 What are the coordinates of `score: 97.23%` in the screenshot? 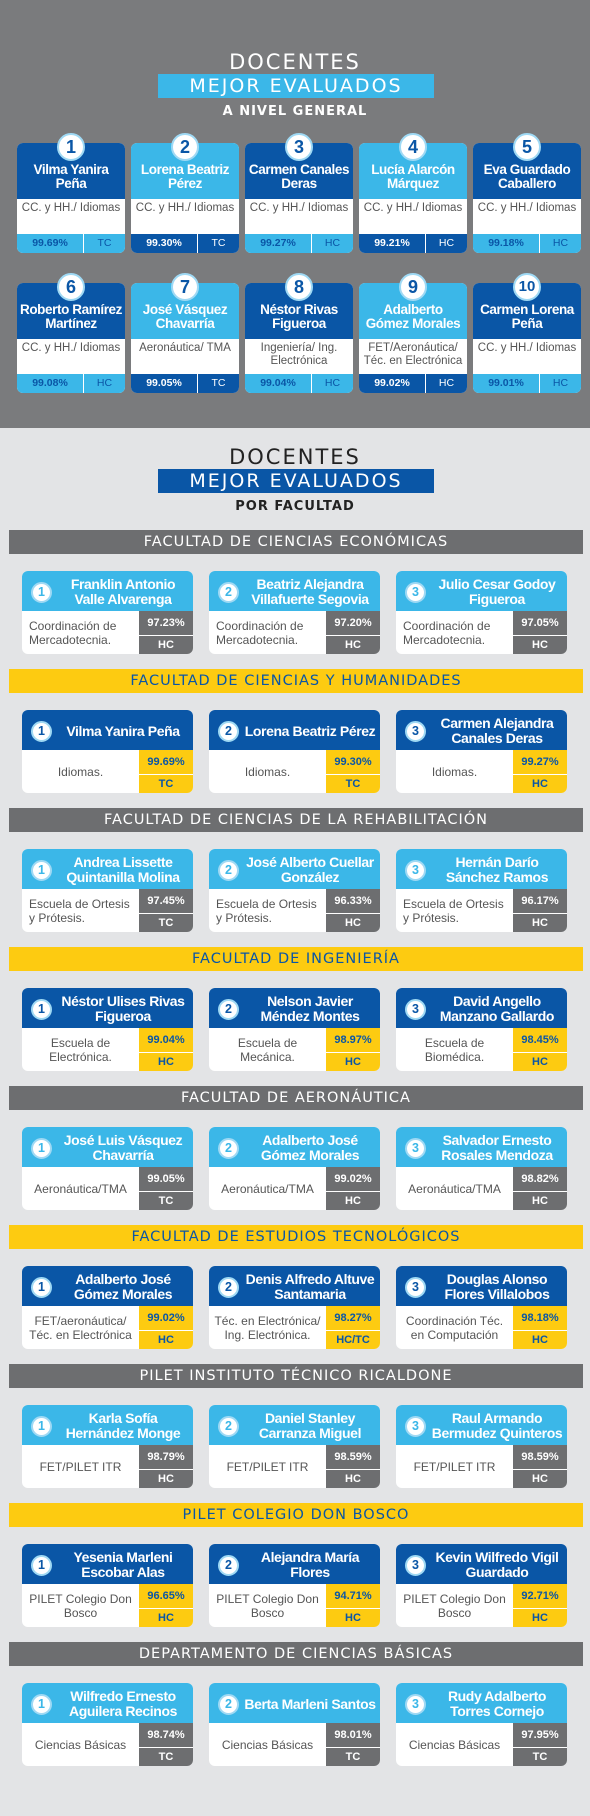 It's located at (166, 623).